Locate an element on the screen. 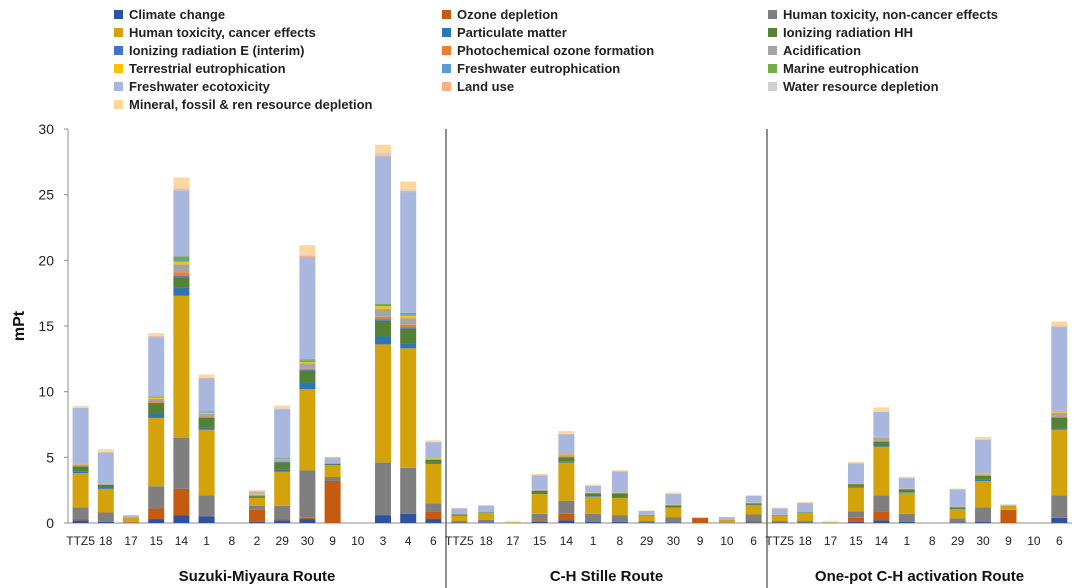 The height and width of the screenshot is (588, 1084). bar-segment-g1-c13-s16 is located at coordinates (383, 148).